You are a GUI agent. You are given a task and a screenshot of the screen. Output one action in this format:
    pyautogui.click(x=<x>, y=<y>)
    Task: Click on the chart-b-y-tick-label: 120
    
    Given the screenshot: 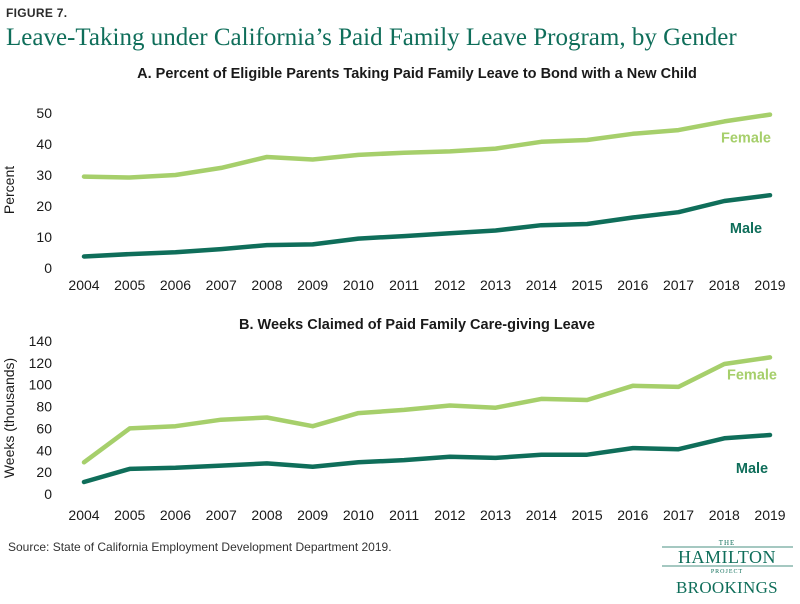 What is the action you would take?
    pyautogui.click(x=41, y=363)
    